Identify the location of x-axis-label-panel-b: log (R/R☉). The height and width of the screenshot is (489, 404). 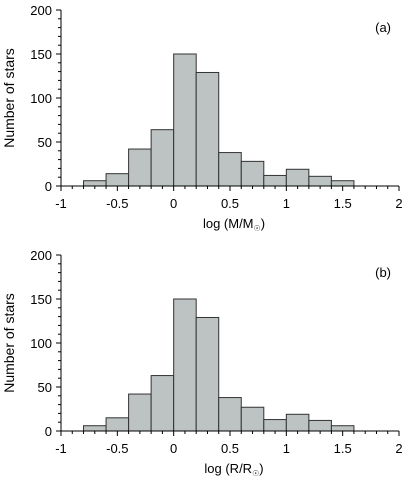
(233, 469).